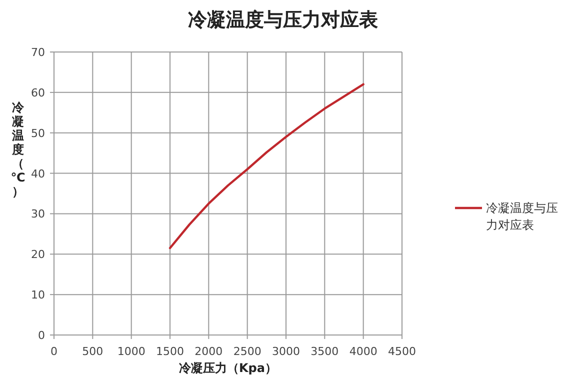 Image resolution: width=567 pixels, height=380 pixels. I want to click on y-tick-label: 10, so click(38, 295).